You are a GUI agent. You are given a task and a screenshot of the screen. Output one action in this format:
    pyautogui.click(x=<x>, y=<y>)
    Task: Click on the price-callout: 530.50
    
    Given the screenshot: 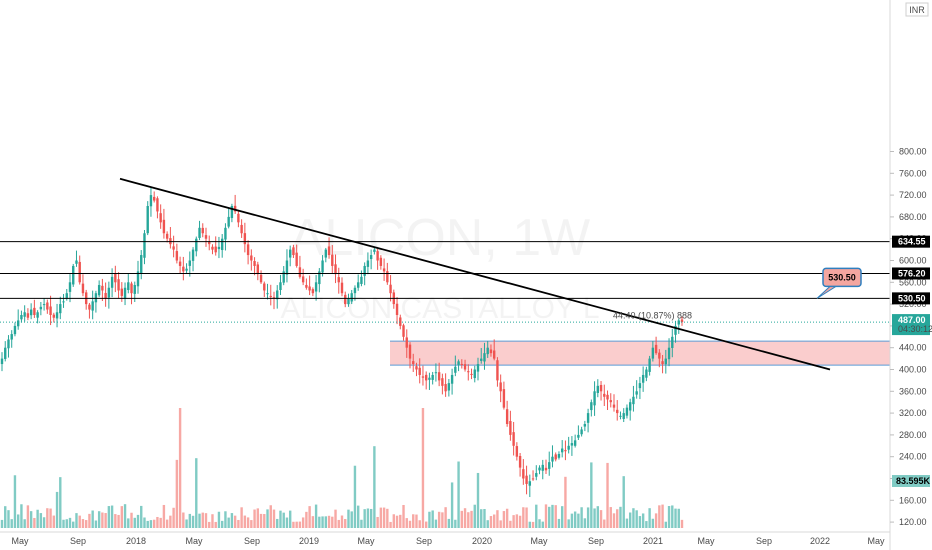 What is the action you would take?
    pyautogui.click(x=839, y=283)
    